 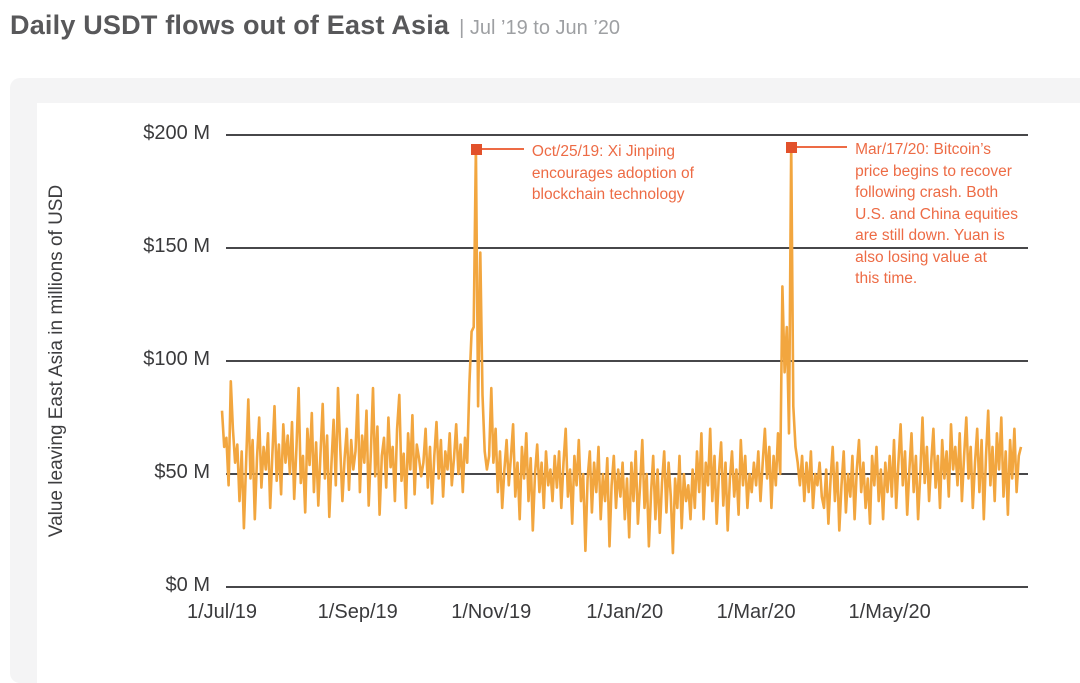 I want to click on y-tick-label: $50 M, so click(x=182, y=472).